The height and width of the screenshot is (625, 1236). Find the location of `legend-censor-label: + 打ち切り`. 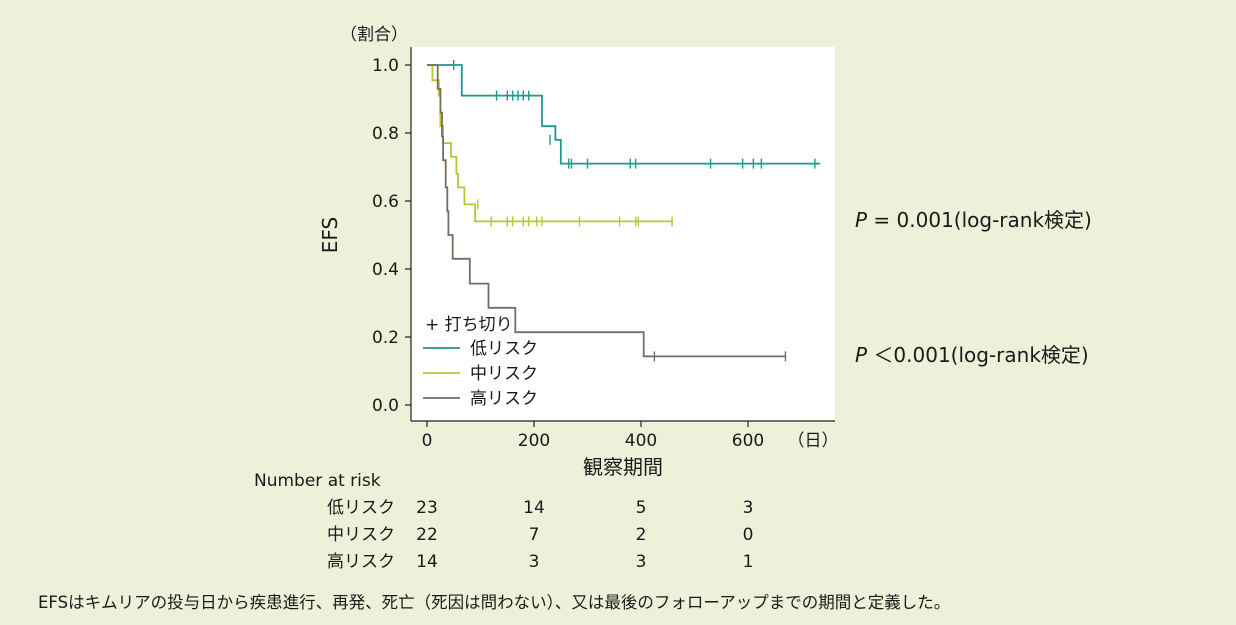

legend-censor-label: + 打ち切り is located at coordinates (469, 325).